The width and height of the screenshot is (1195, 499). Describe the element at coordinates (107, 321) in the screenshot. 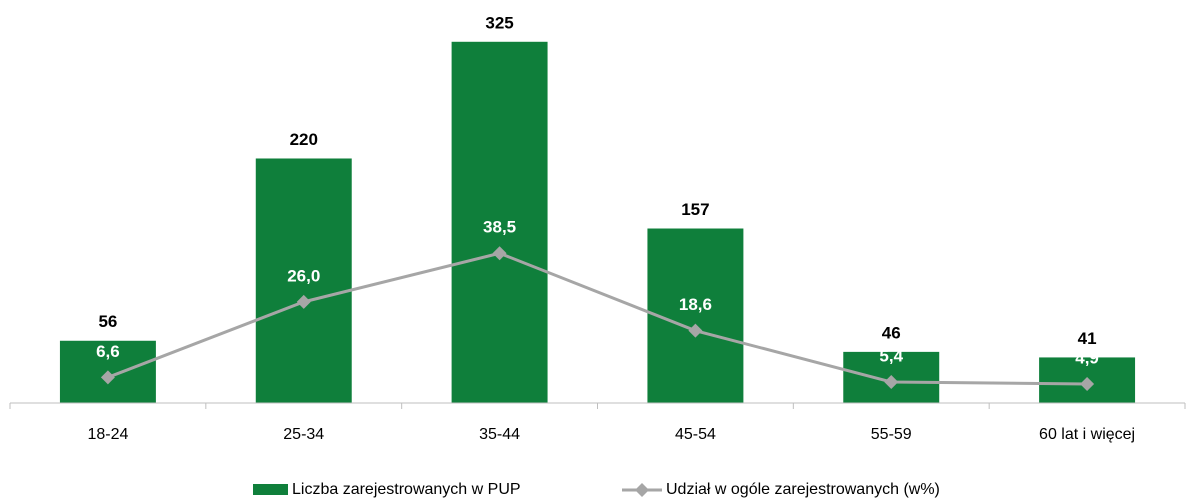

I see `bar-label: 56` at that location.